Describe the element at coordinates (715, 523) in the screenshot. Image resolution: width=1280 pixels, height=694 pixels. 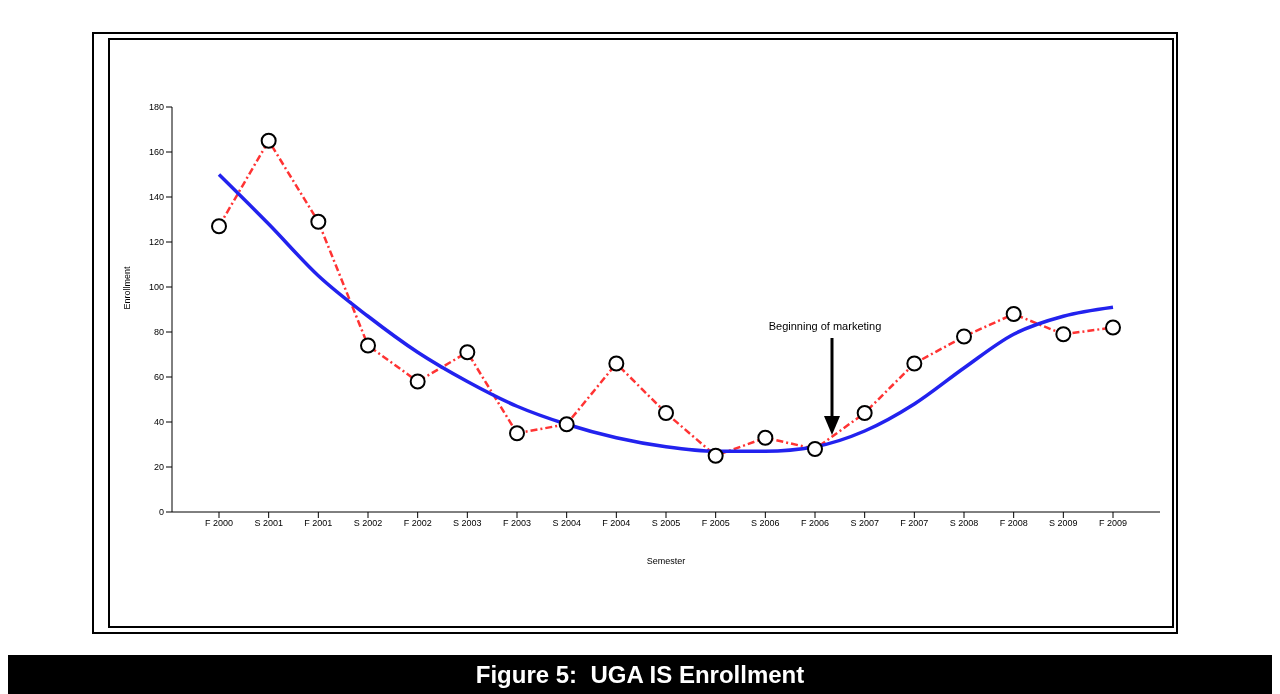
I see `x-tick-label: F 2005` at that location.